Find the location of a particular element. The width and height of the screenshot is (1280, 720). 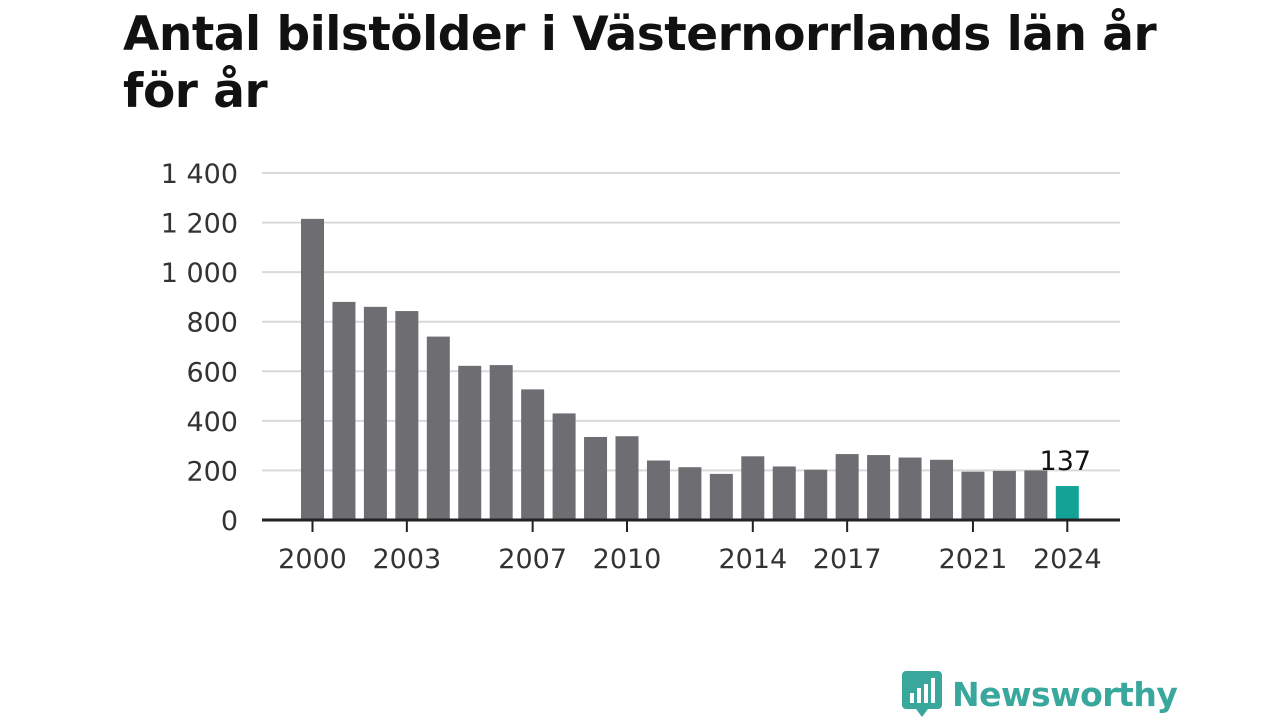

bar-2002 is located at coordinates (375, 413).